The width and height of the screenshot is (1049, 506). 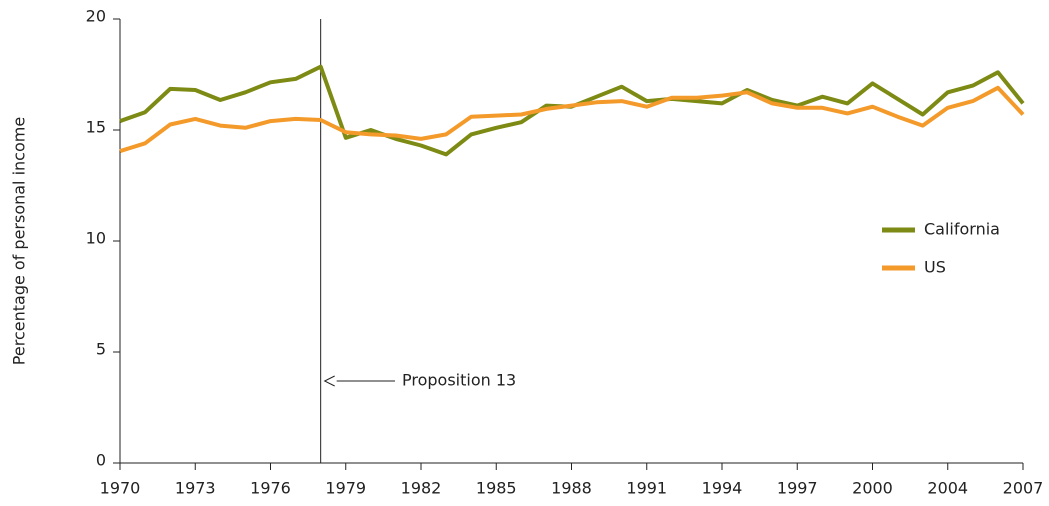 What do you see at coordinates (1023, 488) in the screenshot?
I see `x-tick-label: 2007` at bounding box center [1023, 488].